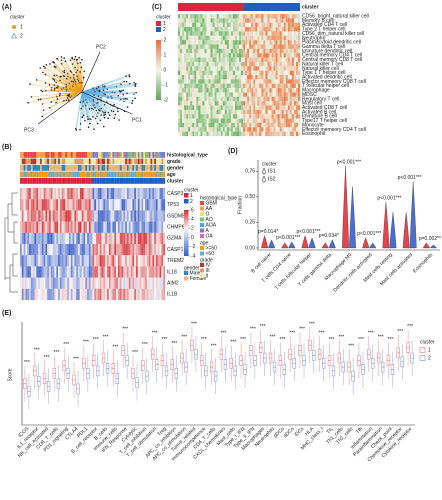 Image resolution: width=442 pixels, height=500 pixels. I want to click on legend-label: 2, so click(164, 30).